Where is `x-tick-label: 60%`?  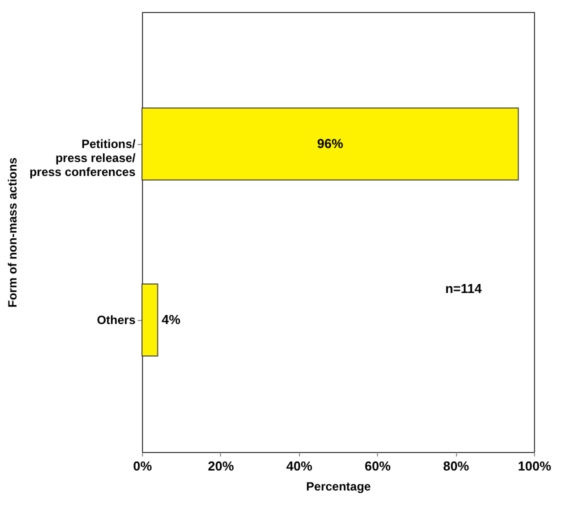
x-tick-label: 60% is located at coordinates (378, 466).